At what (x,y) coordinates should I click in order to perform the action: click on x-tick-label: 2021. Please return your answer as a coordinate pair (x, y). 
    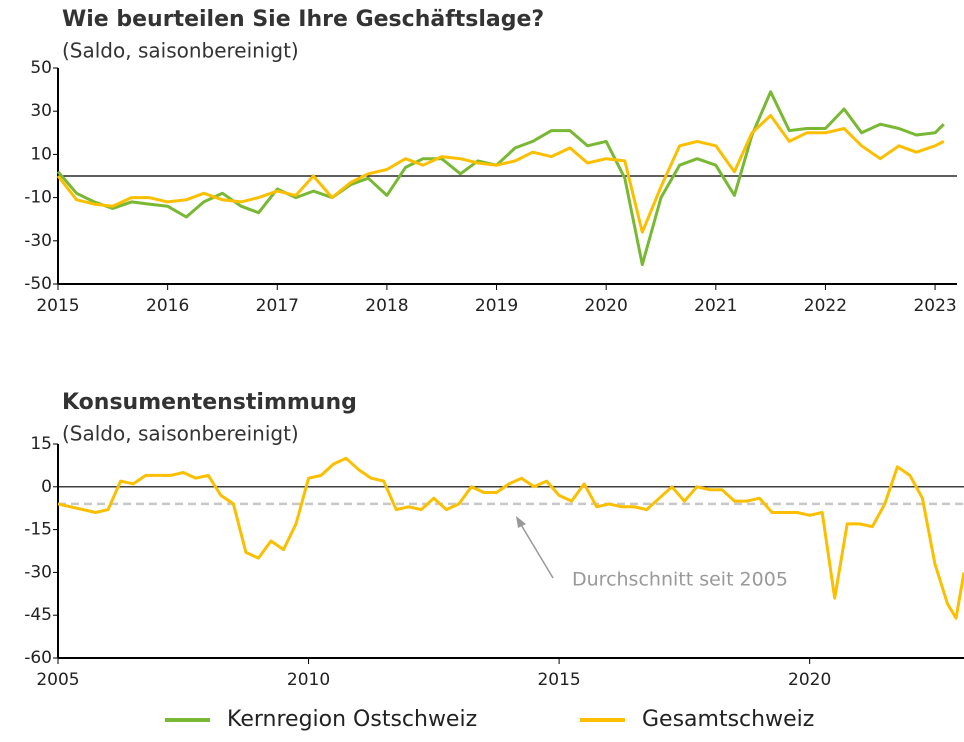
    Looking at the image, I should click on (715, 306).